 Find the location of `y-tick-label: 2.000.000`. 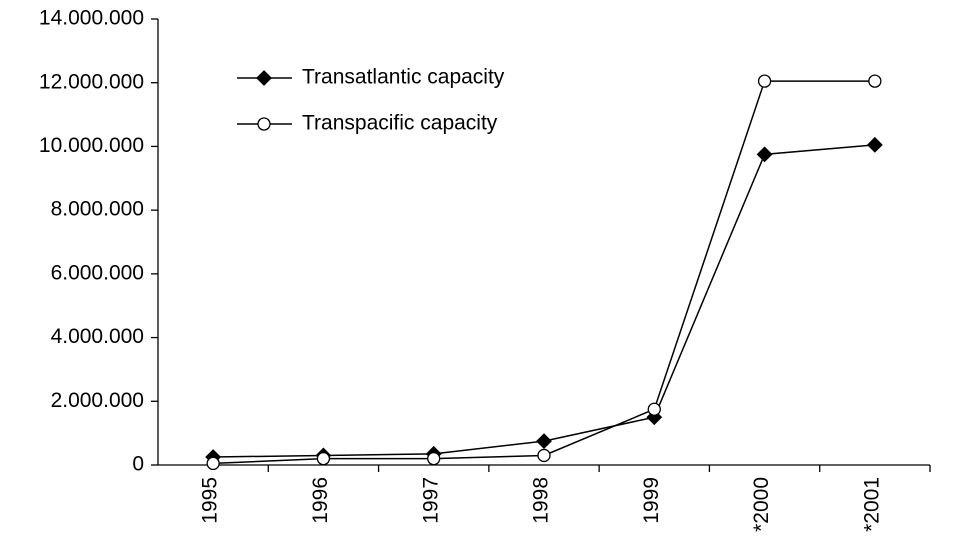

y-tick-label: 2.000.000 is located at coordinates (97, 400).